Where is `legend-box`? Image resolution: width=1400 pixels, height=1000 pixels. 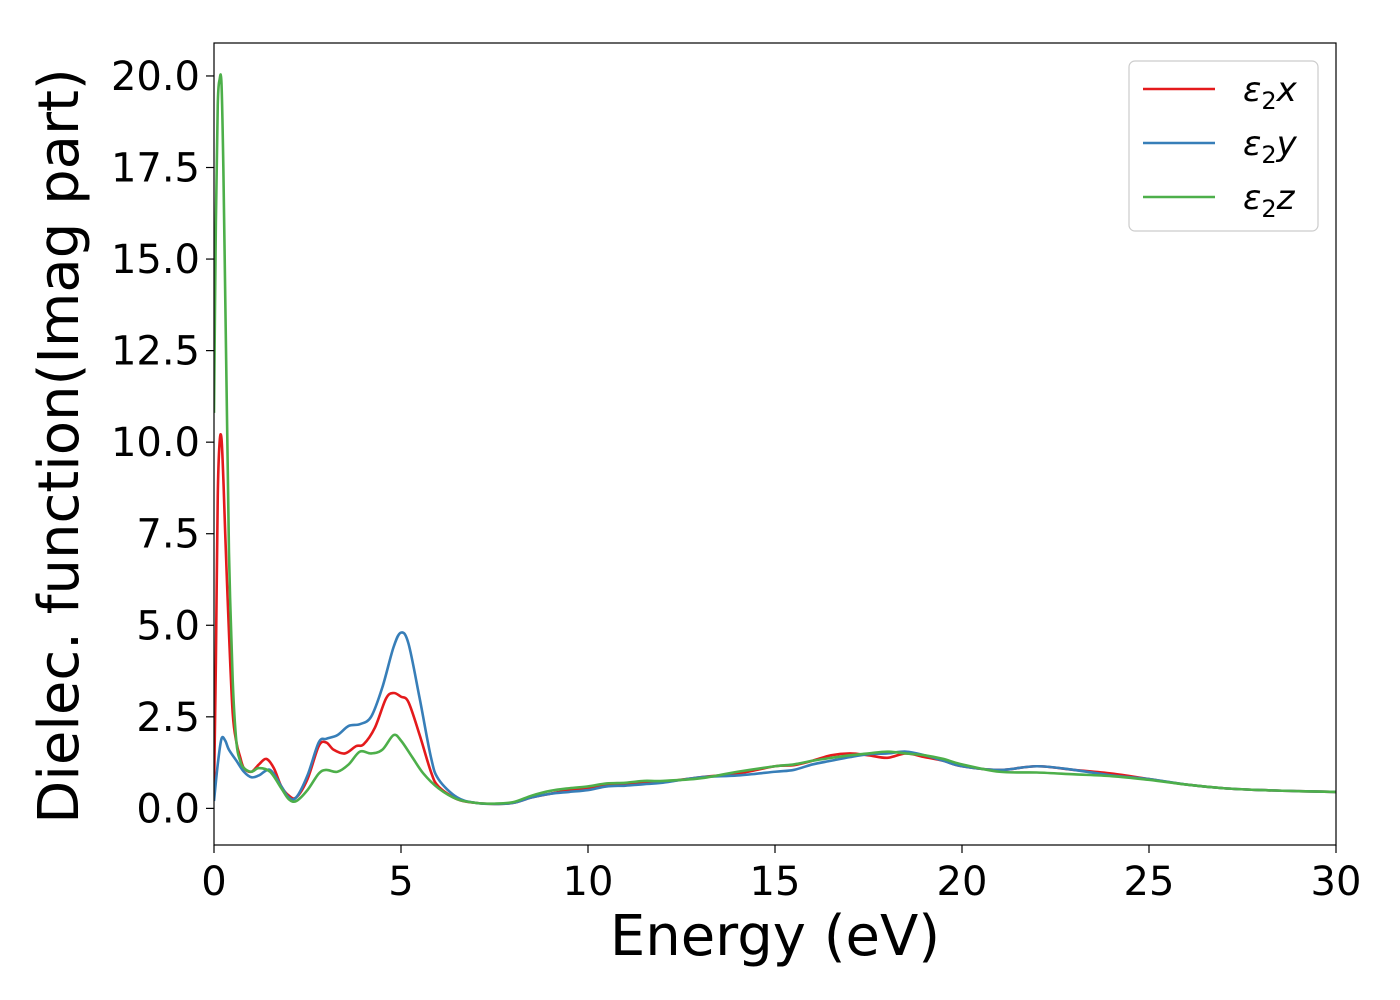
legend-box is located at coordinates (1223, 146).